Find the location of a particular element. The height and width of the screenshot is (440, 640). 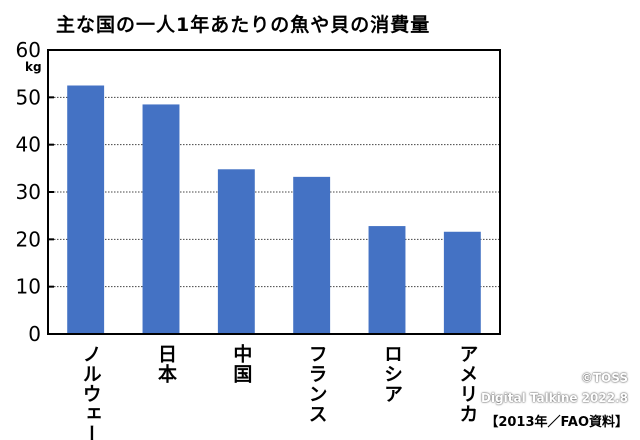

x-tick-label: 中国 is located at coordinates (241, 363).